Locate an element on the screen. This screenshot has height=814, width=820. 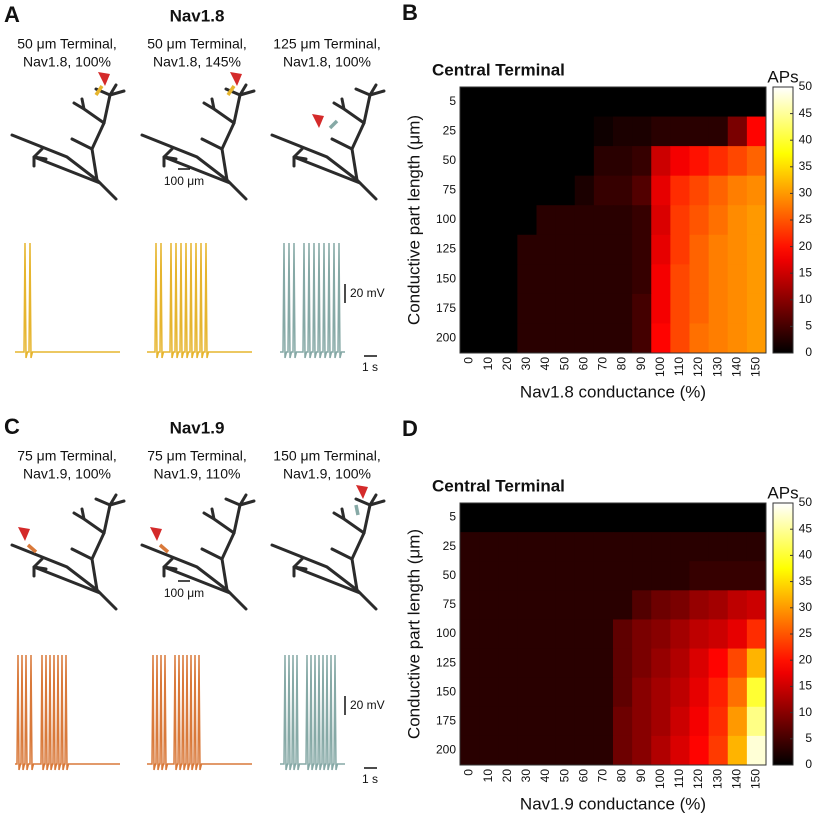
colorbar-label: APs is located at coordinates (782, 492).